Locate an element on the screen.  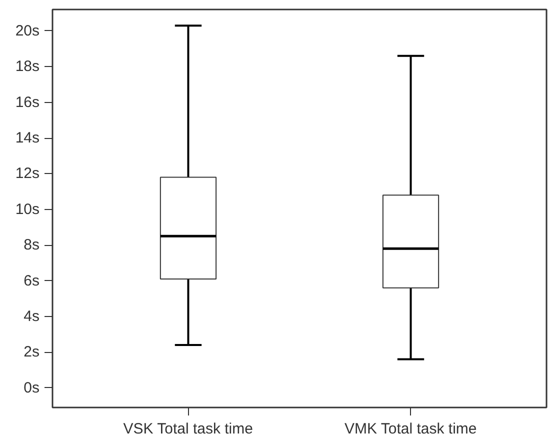
y-tick-label: 16s is located at coordinates (27, 102).